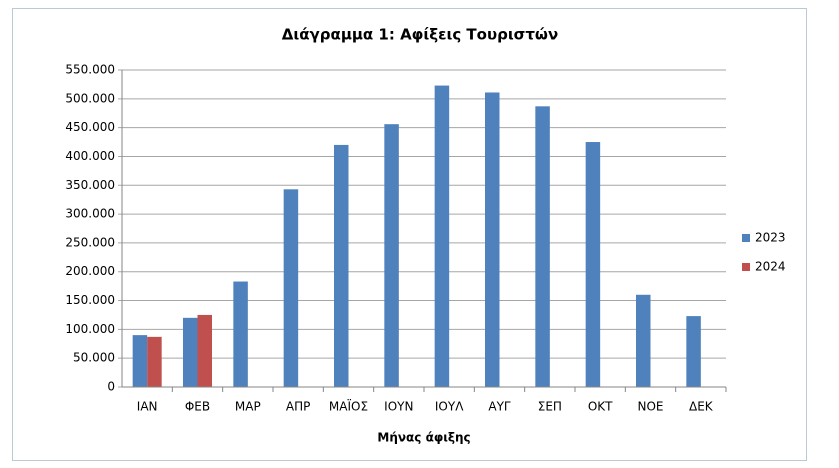  Describe the element at coordinates (650, 407) in the screenshot. I see `x-tick-label: ΝΟΕ` at that location.